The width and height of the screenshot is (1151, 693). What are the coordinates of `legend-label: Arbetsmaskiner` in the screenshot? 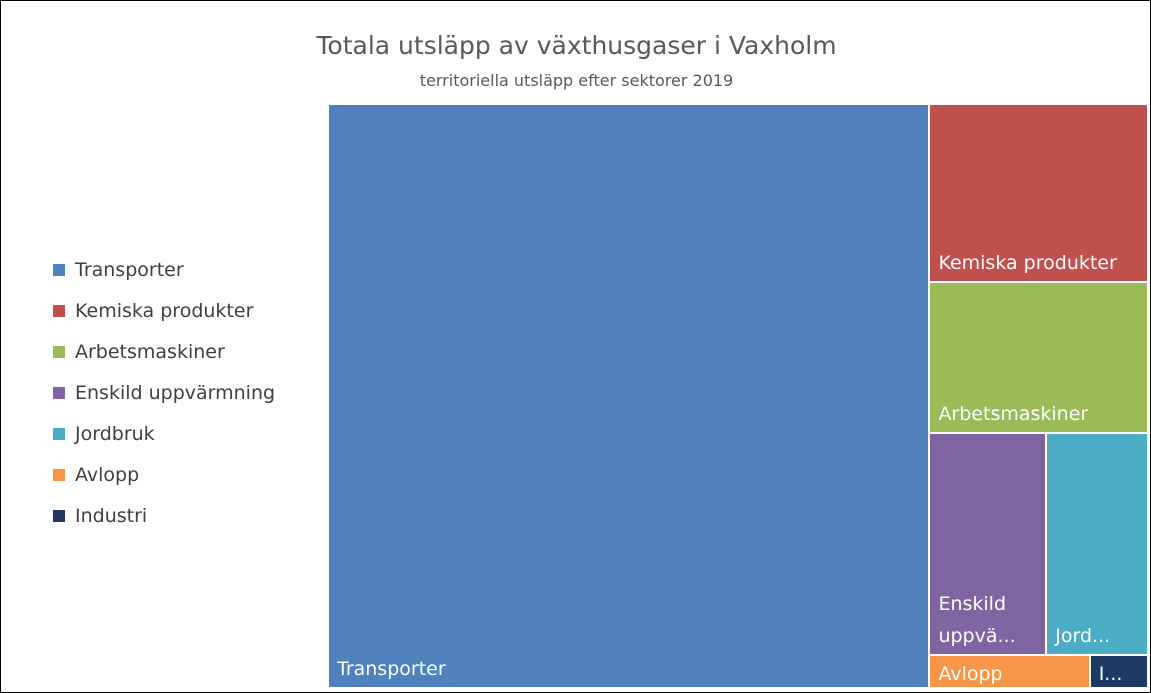 It's located at (150, 352).